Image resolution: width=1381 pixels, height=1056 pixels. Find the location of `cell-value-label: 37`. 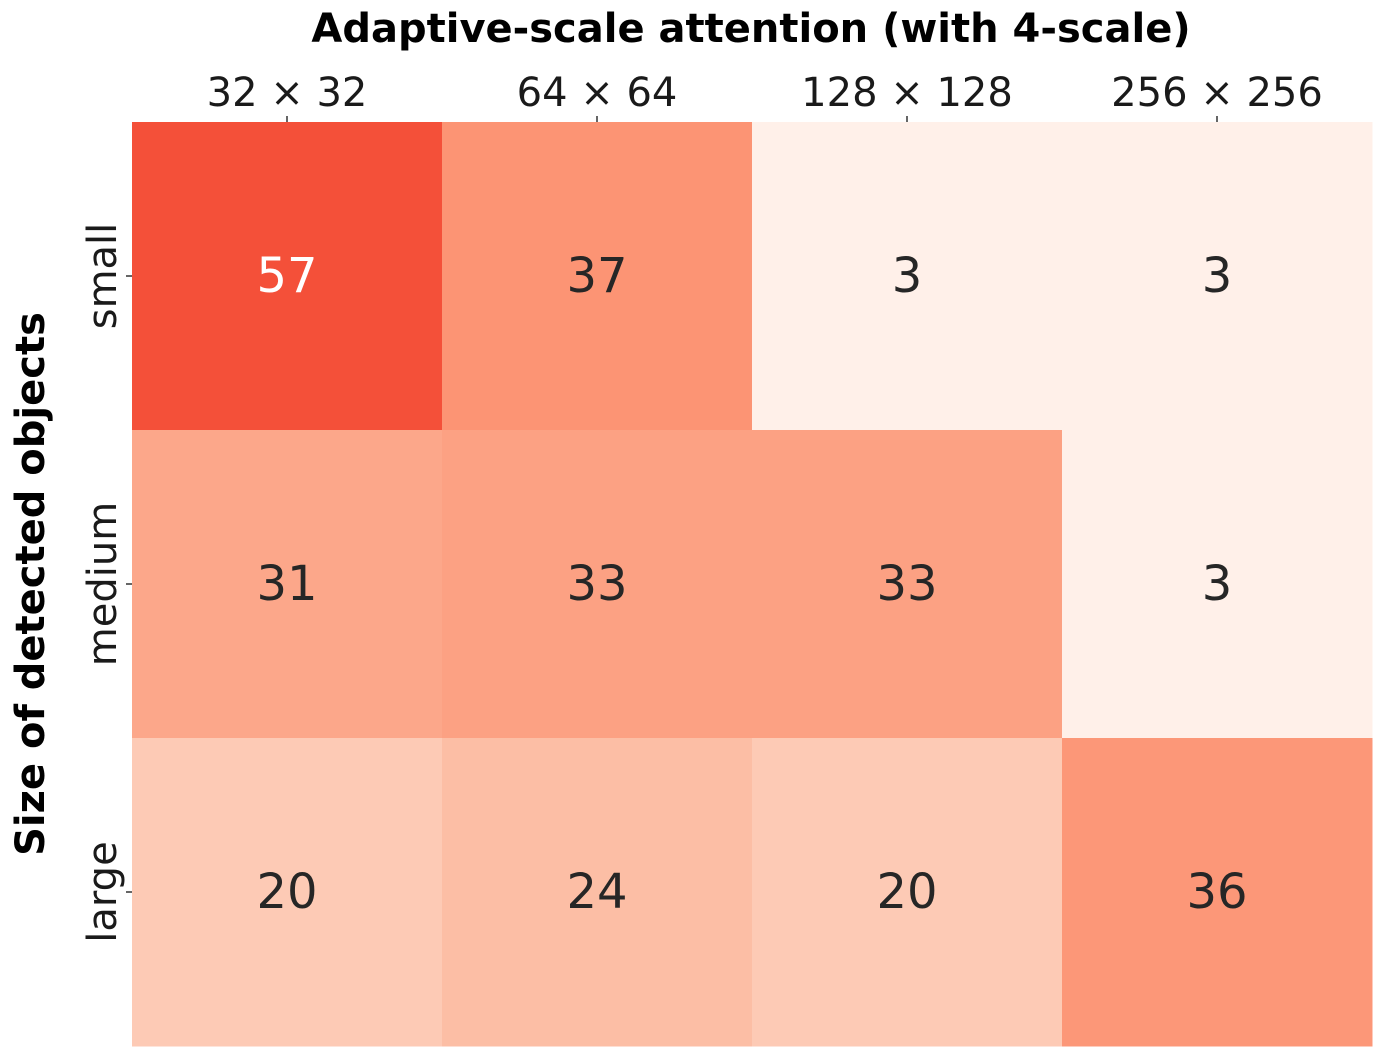

cell-value-label: 37 is located at coordinates (596, 276).